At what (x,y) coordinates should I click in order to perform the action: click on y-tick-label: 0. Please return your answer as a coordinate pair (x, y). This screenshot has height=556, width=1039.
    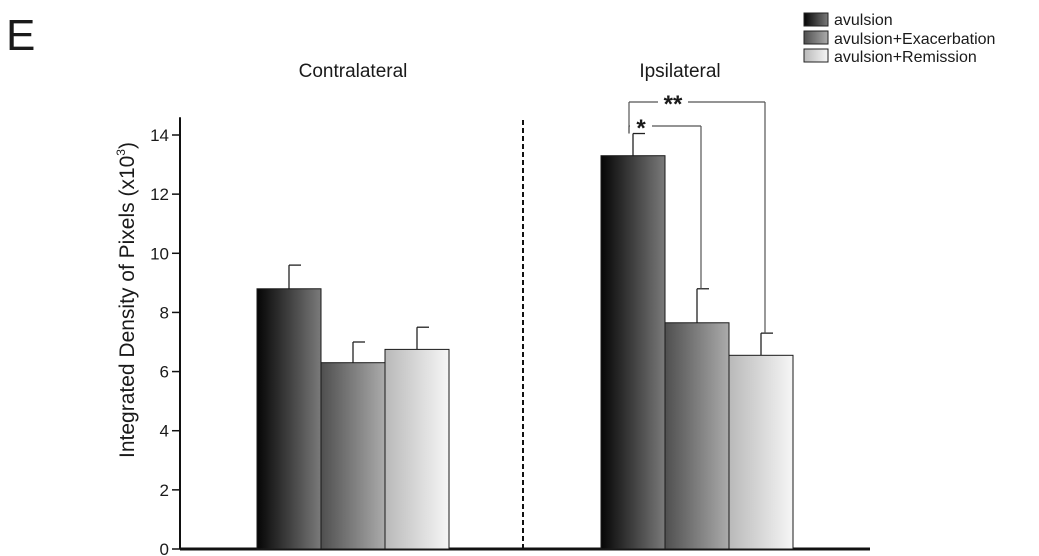
    Looking at the image, I should click on (164, 548).